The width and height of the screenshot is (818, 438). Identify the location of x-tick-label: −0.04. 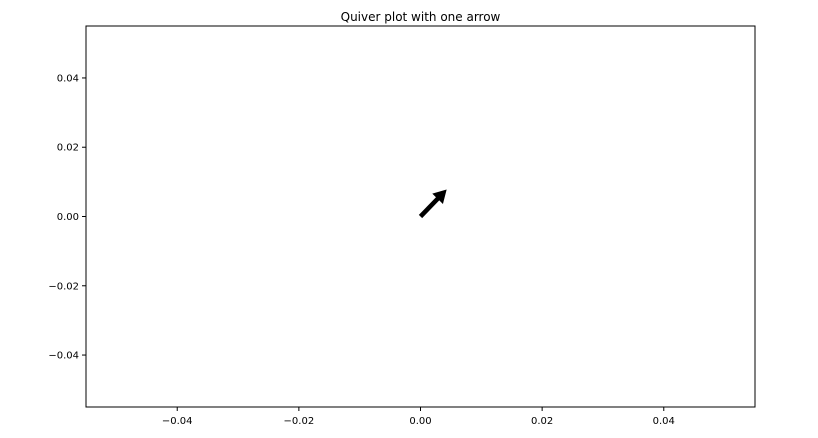
(177, 421).